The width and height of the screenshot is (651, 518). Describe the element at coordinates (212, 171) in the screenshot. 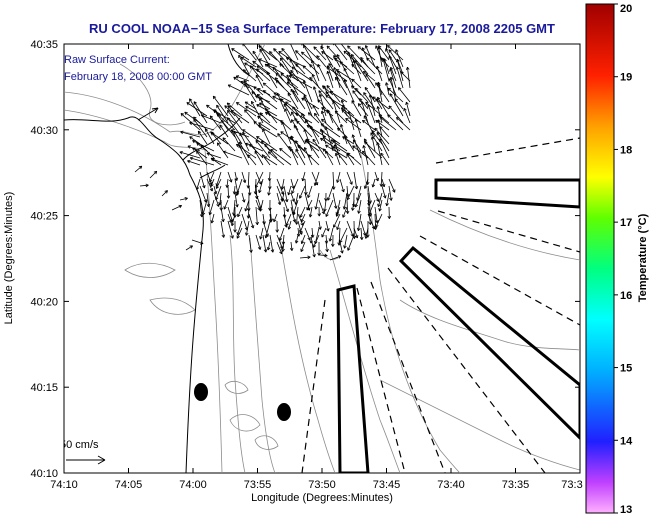

I see `coastline-segment` at that location.